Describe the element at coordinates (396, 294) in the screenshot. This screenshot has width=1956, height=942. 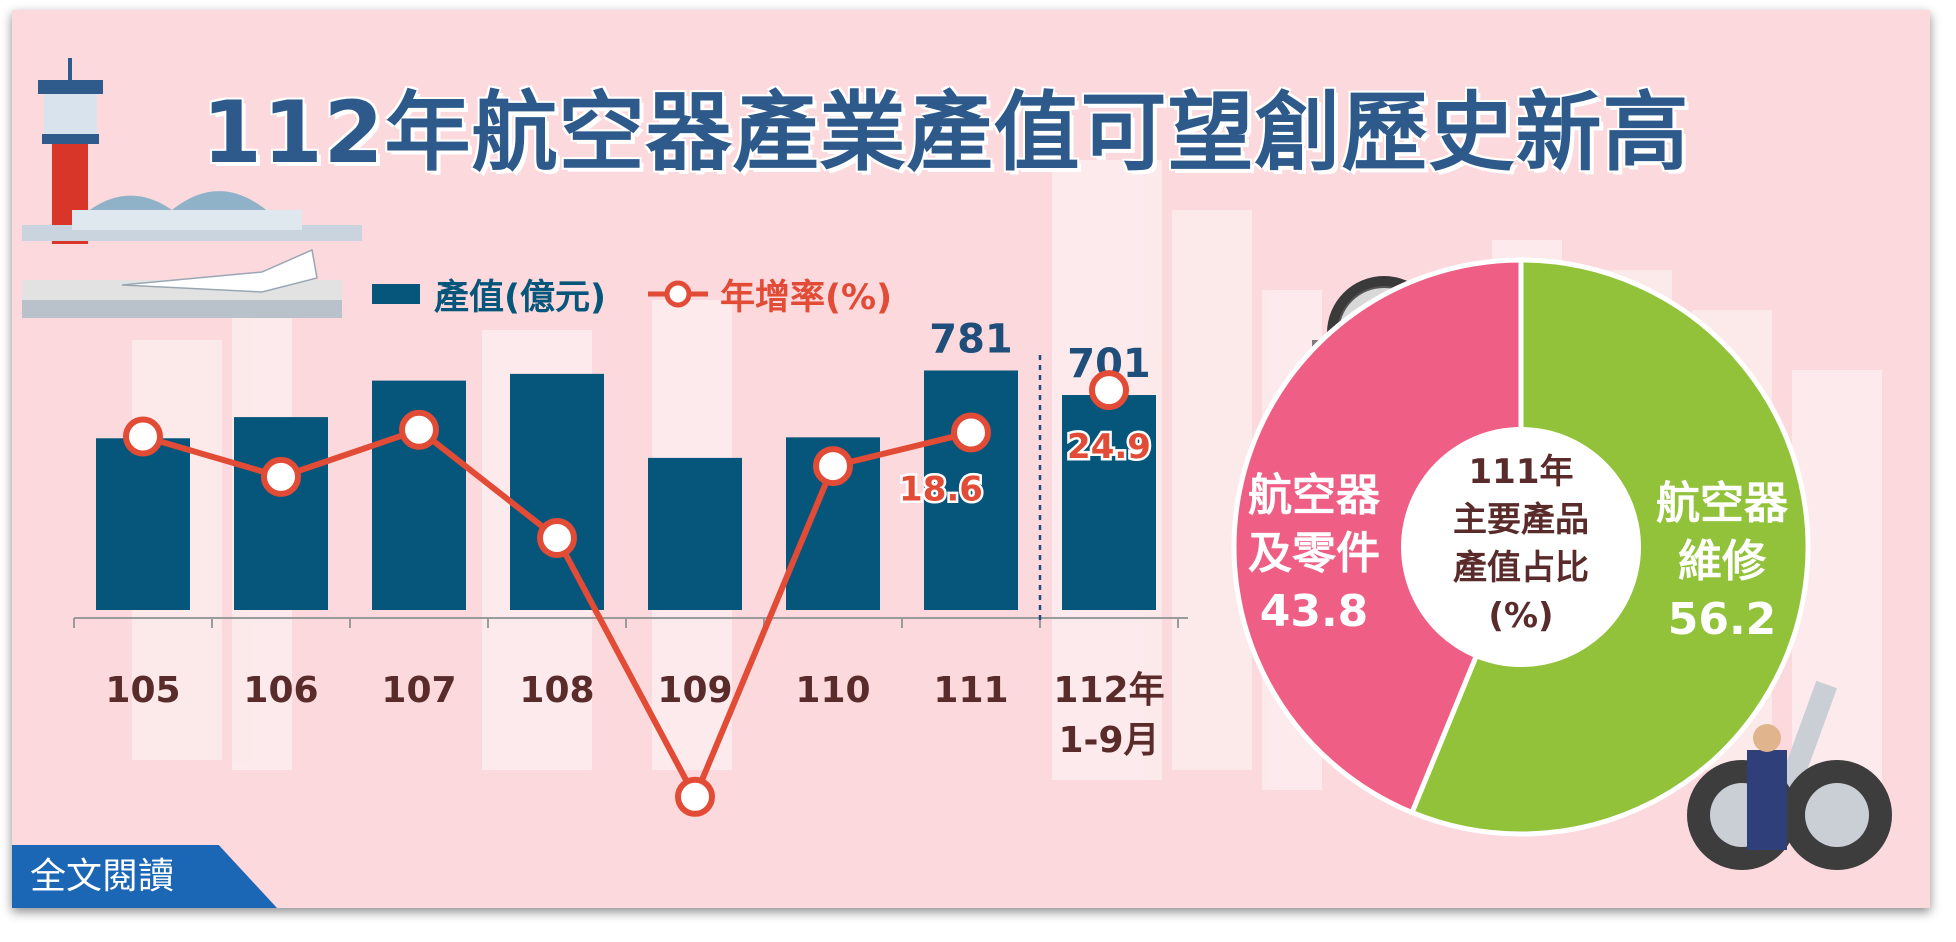
I see `legend-bar-swatch` at that location.